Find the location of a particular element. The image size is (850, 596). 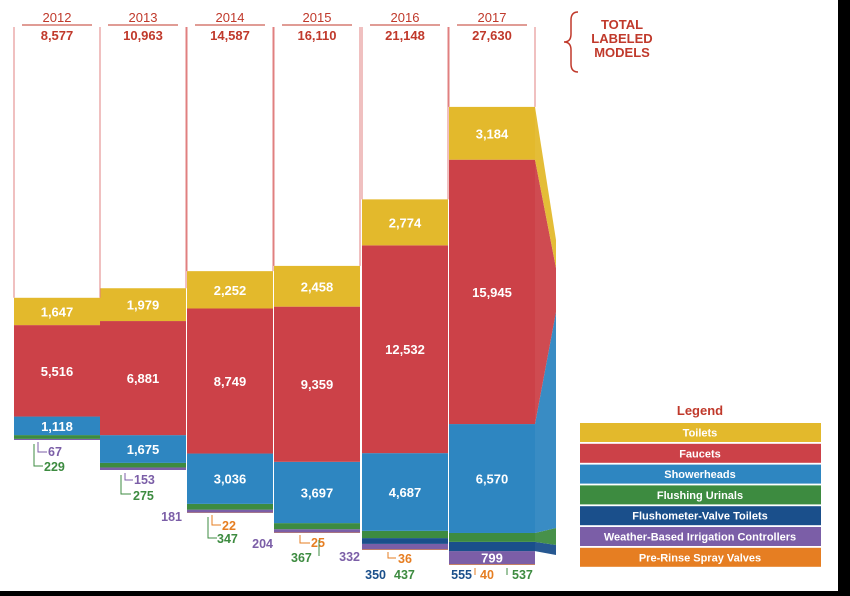

legend-label-flushometer-valve-toilets: Flushometer-Valve Toilets is located at coordinates (700, 517).